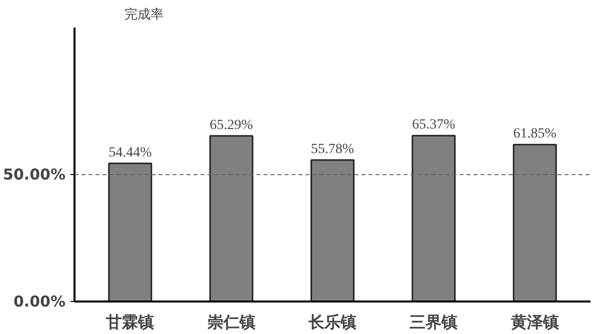  What do you see at coordinates (232, 125) in the screenshot?
I see `data-label: 65.29%` at bounding box center [232, 125].